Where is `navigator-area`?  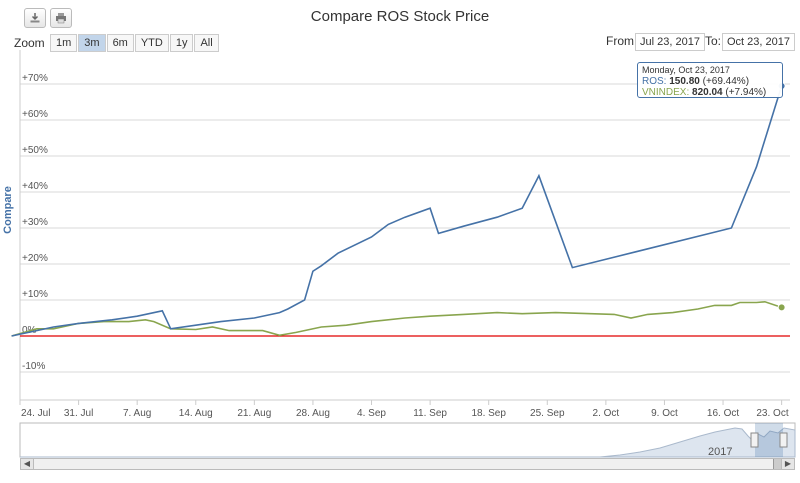
navigator-area is located at coordinates (408, 442).